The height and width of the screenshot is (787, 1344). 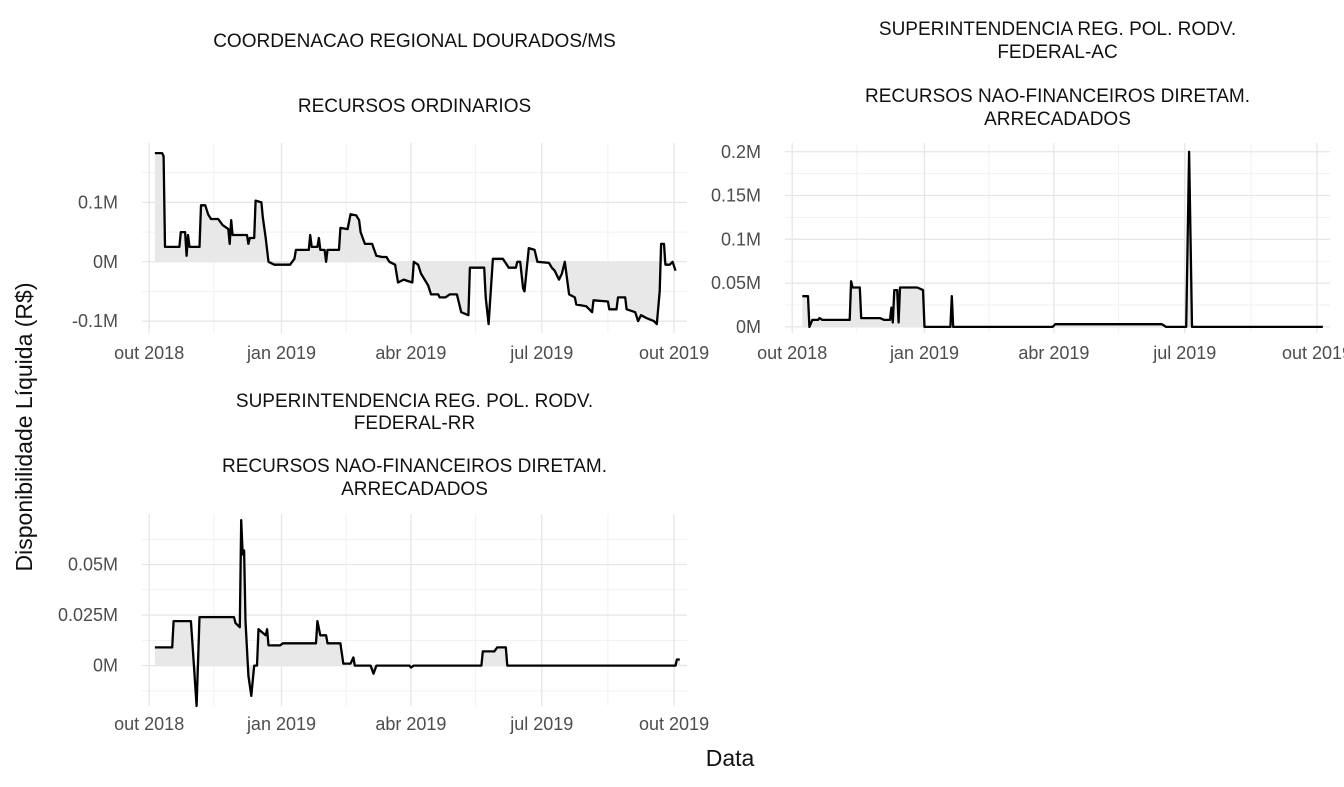 I want to click on y-tick-label: 0.2M, so click(x=741, y=152).